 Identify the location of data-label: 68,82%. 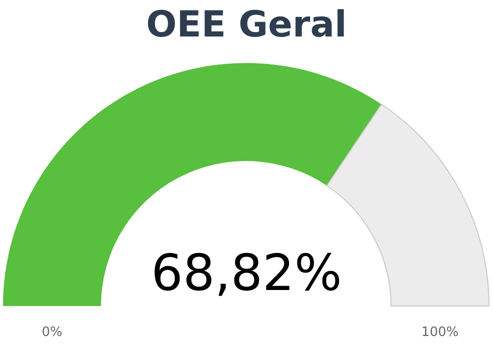
(246, 273).